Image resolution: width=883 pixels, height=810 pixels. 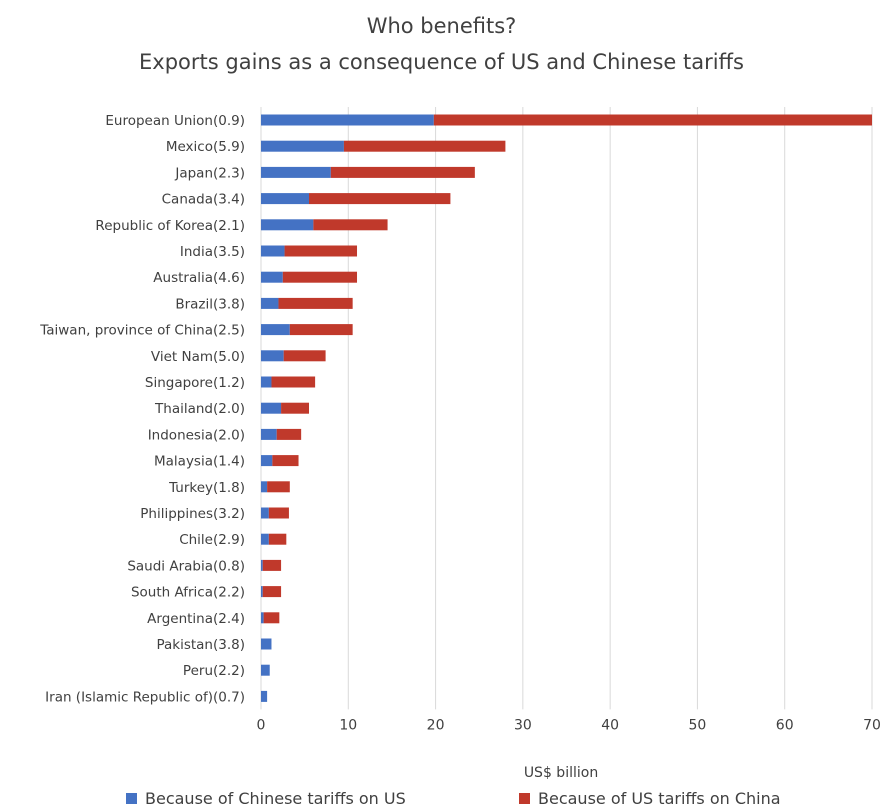 I want to click on category-label: Pakistan(3.8), so click(x=200, y=645).